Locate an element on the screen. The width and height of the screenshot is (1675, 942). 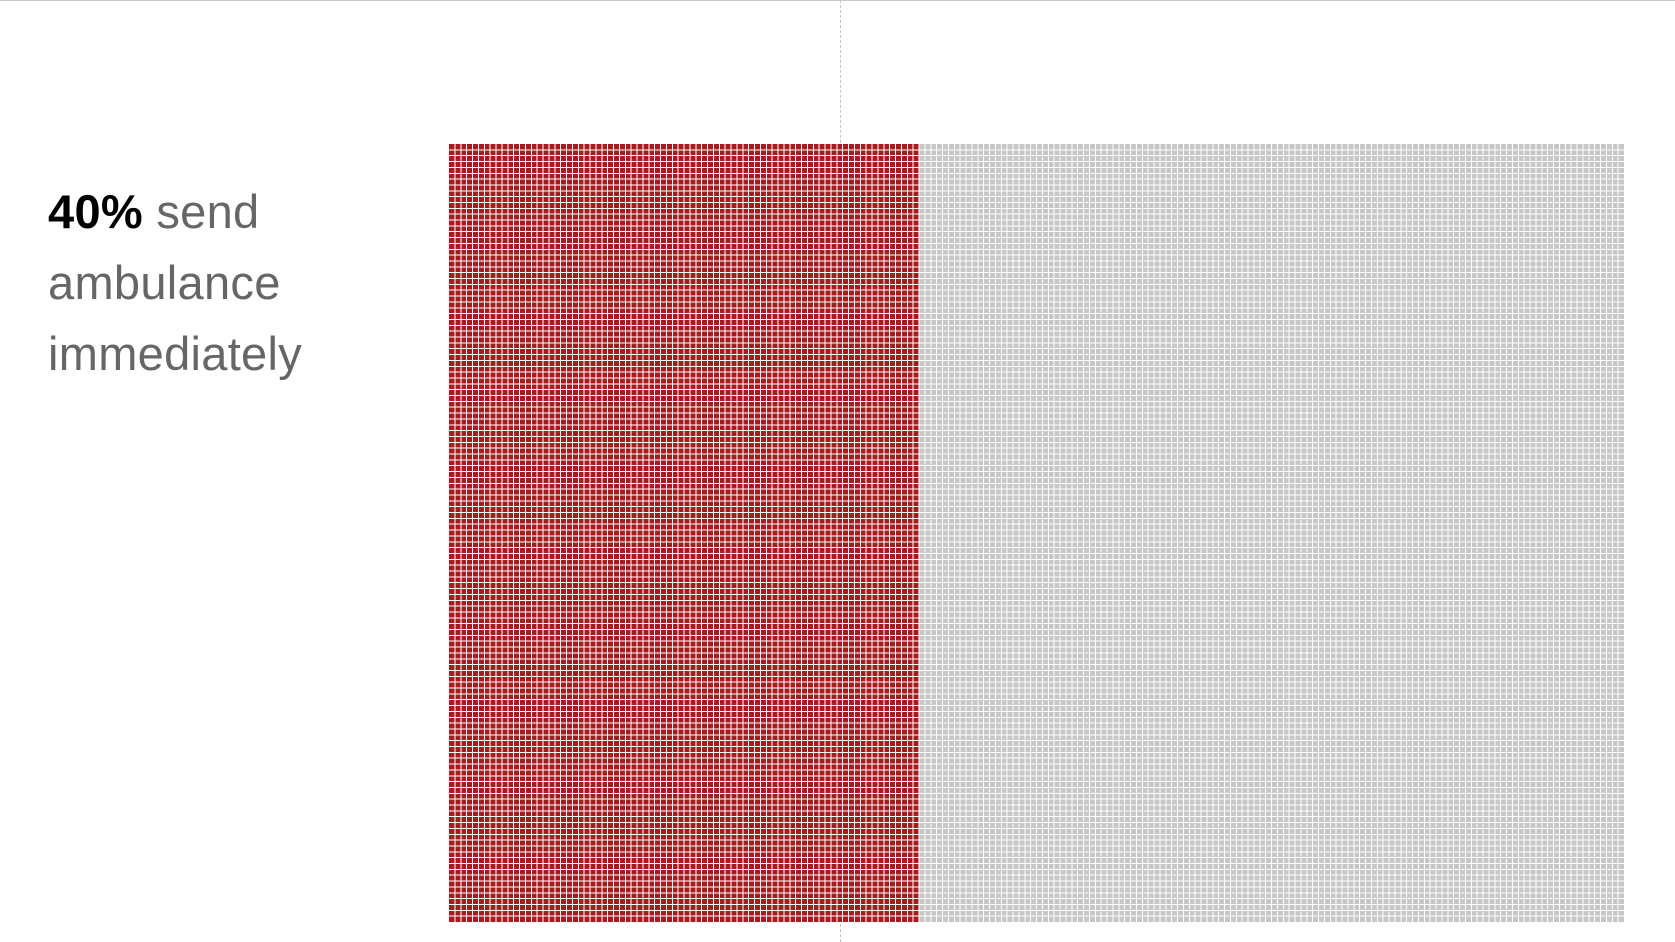
caption-percent: 40% is located at coordinates (95, 211).